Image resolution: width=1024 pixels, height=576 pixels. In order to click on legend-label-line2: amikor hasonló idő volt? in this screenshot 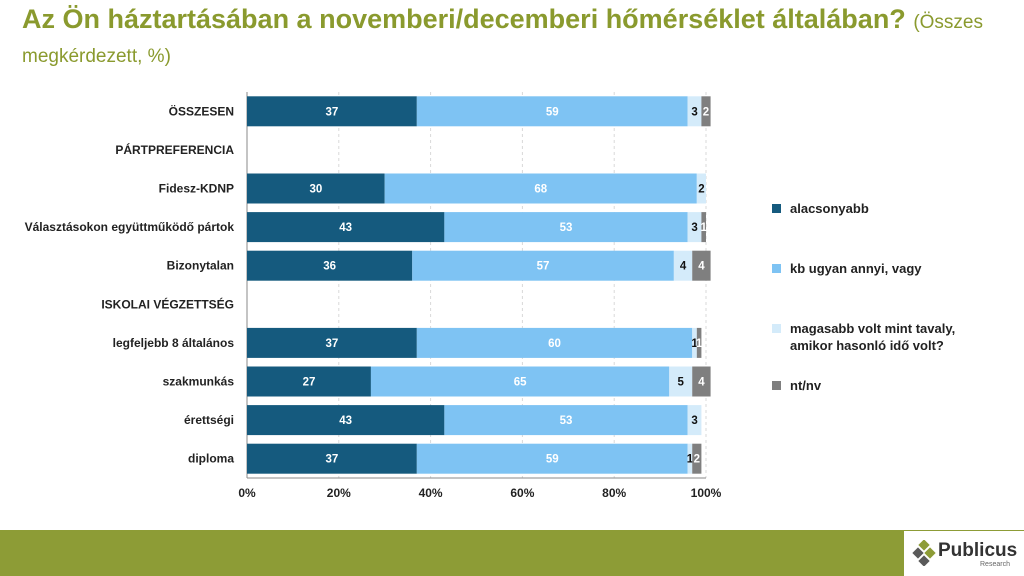, I will do `click(867, 345)`.